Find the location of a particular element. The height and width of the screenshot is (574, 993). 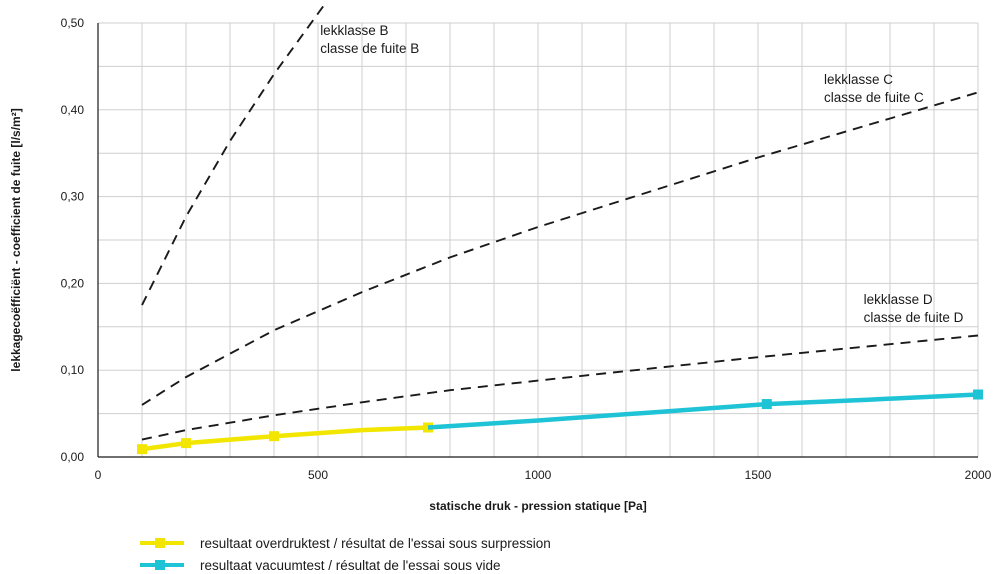

x-tick-label: 1500 is located at coordinates (758, 475).